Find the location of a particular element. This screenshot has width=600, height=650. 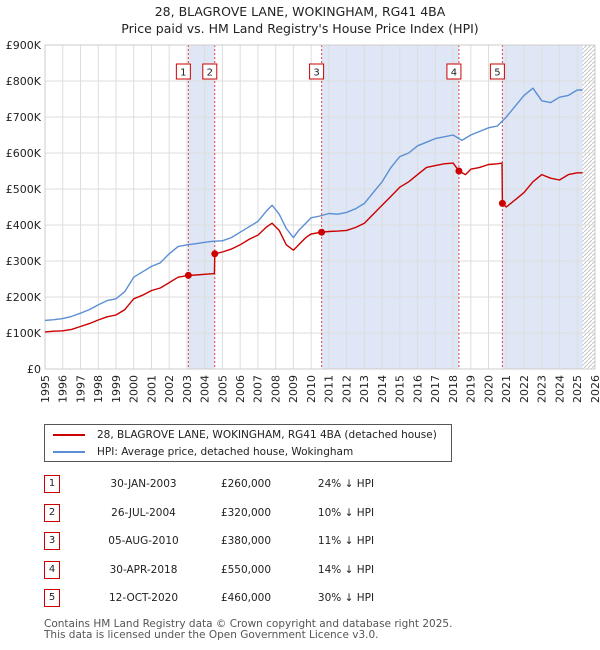

x-tick-label: 2014 is located at coordinates (382, 389).